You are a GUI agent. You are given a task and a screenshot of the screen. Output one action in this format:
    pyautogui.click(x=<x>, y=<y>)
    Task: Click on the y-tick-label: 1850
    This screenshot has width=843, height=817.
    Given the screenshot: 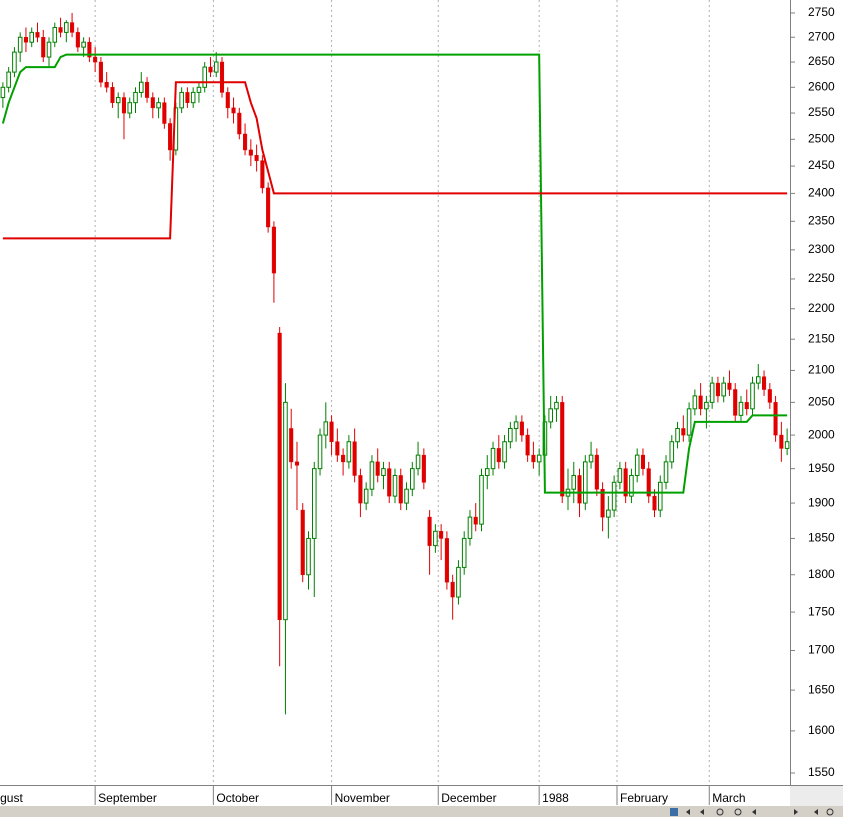 What is the action you would take?
    pyautogui.click(x=821, y=538)
    